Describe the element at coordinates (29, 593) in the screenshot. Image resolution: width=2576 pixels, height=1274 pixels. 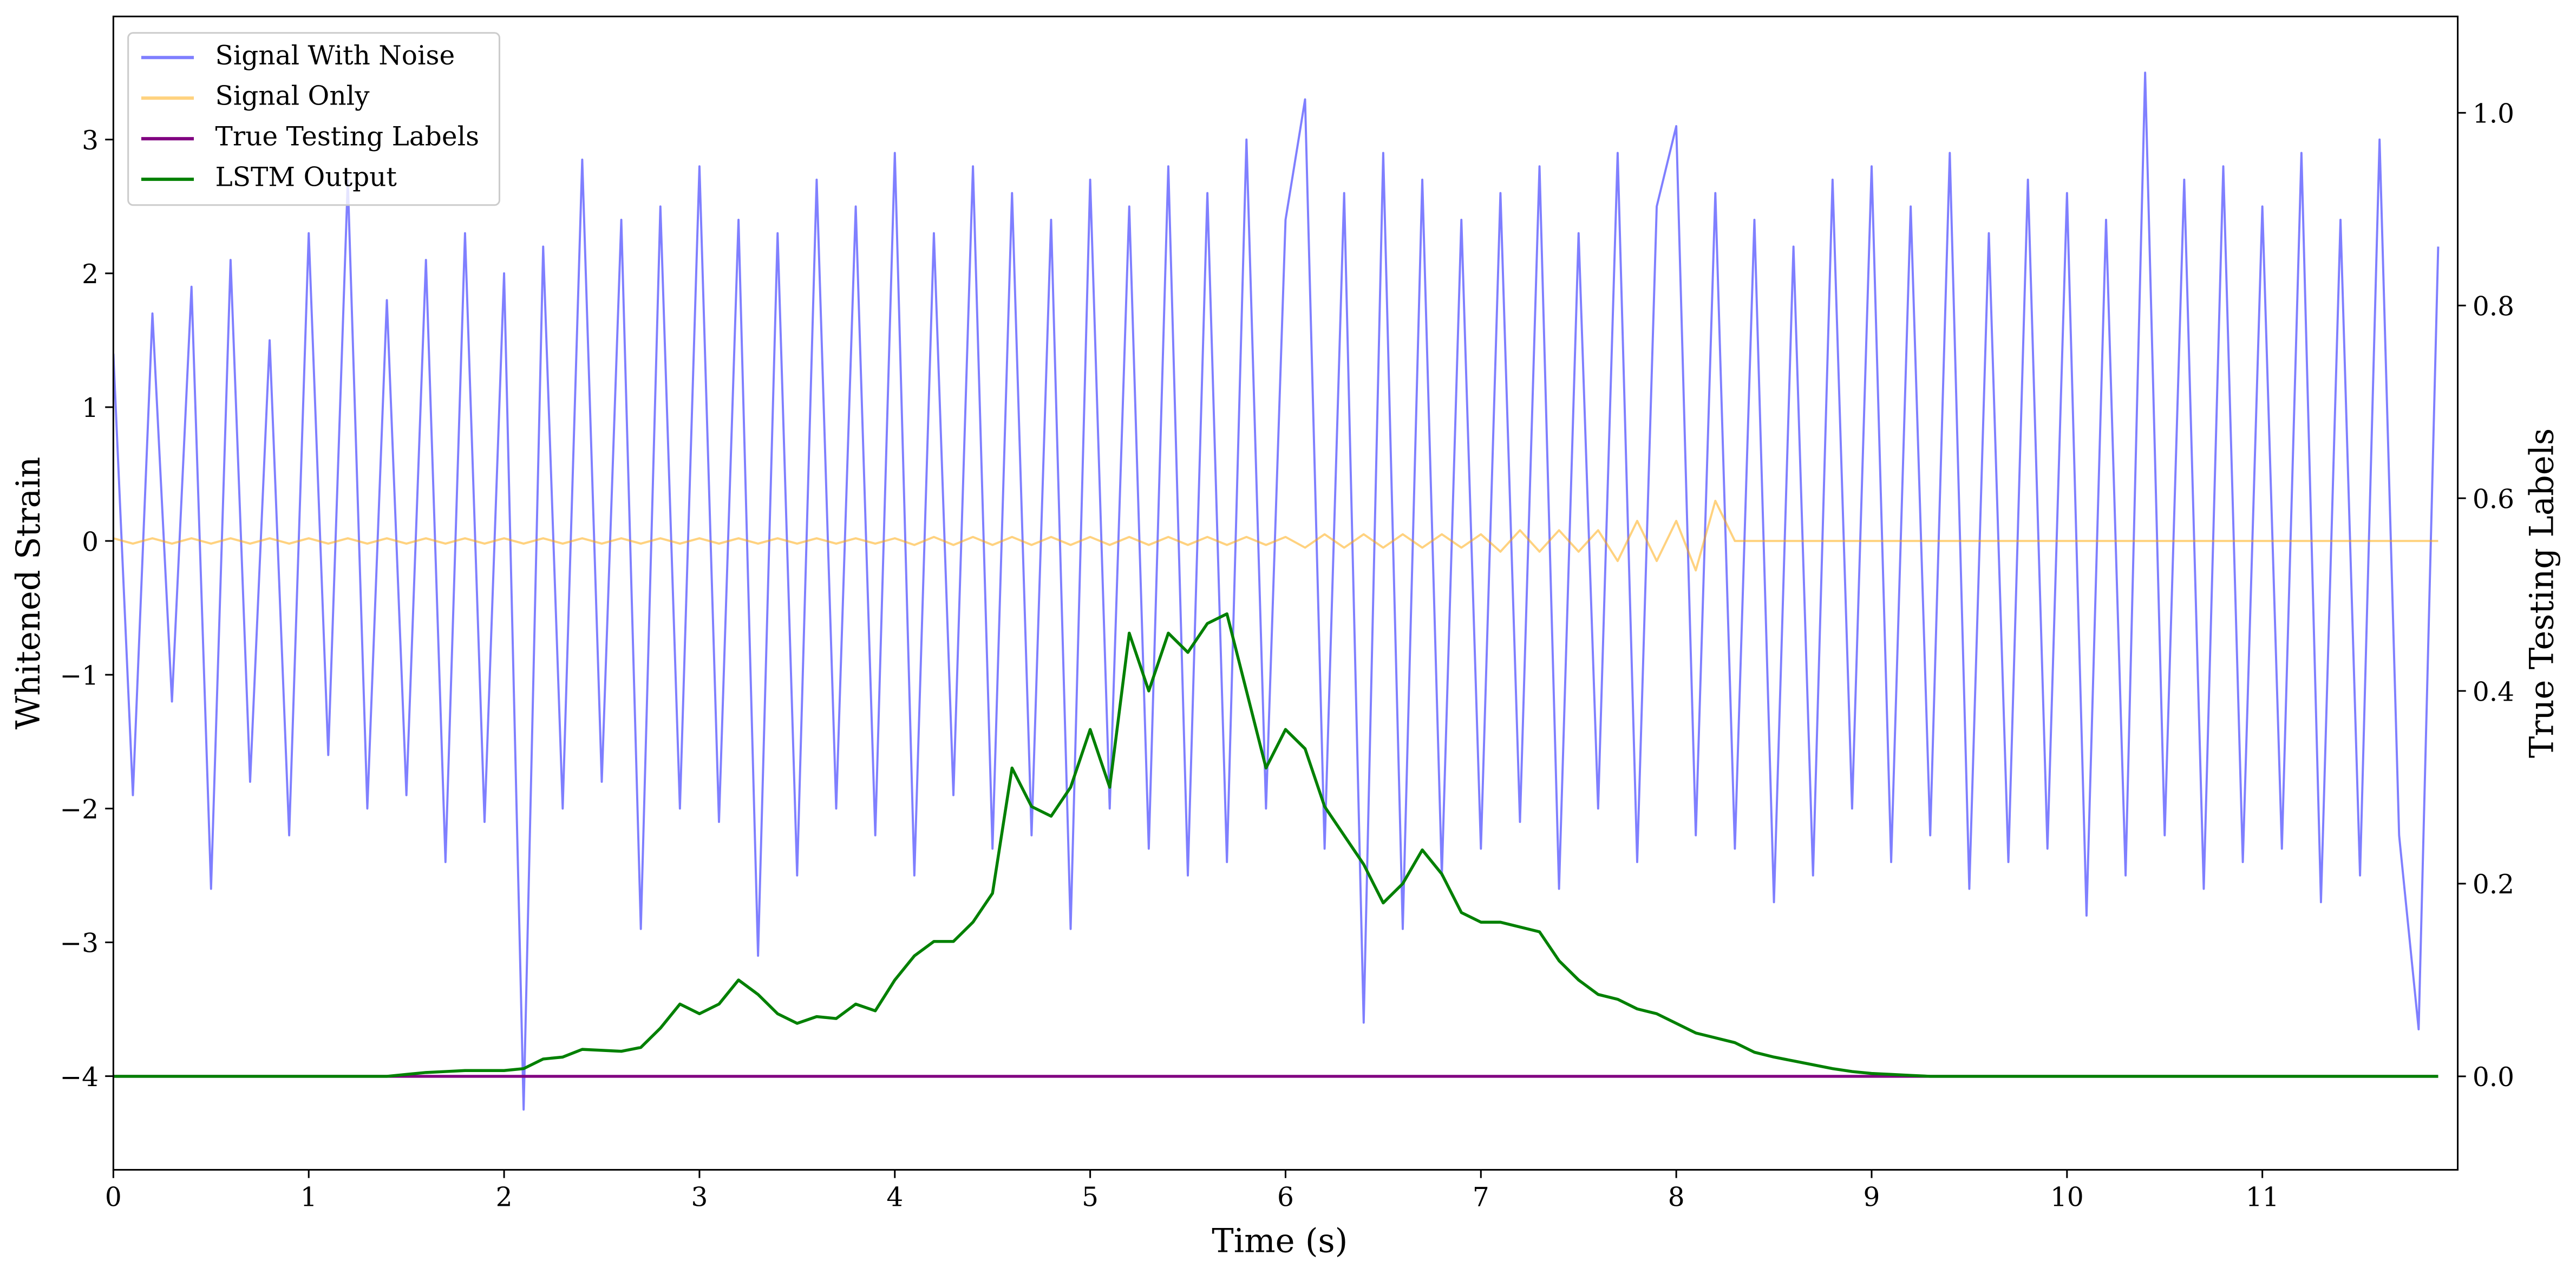
I see `y-axis-label: Whitened Strain` at that location.